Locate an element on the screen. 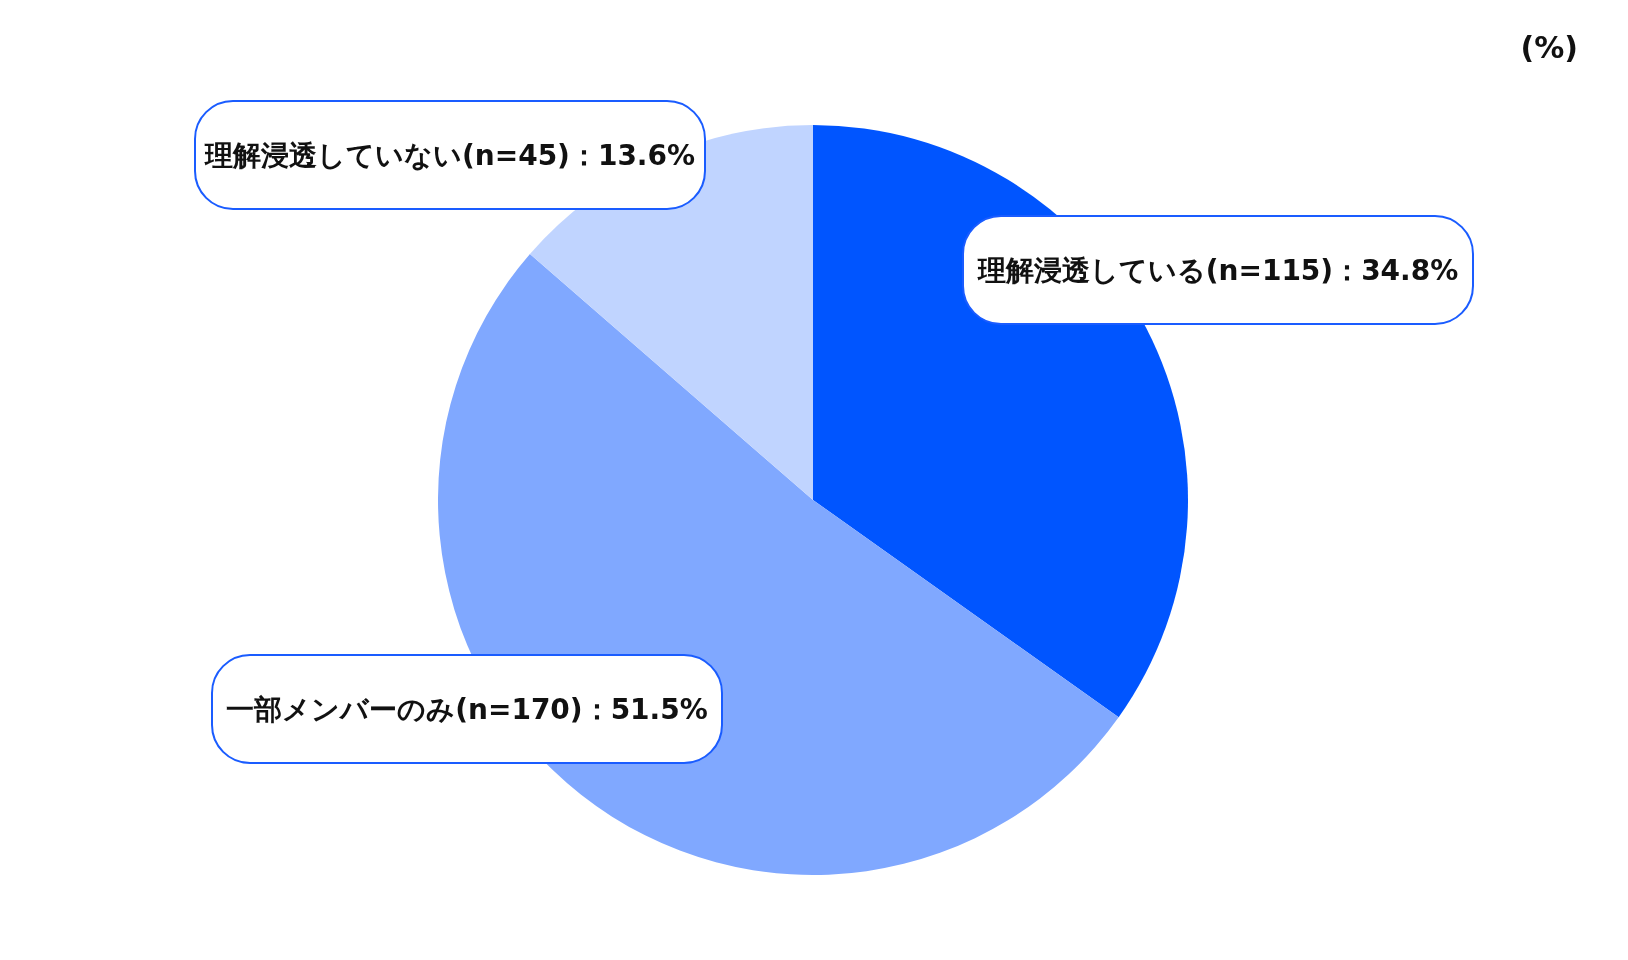  slice-label: 理解浸透している(n=115)：34.8% is located at coordinates (1217, 270).